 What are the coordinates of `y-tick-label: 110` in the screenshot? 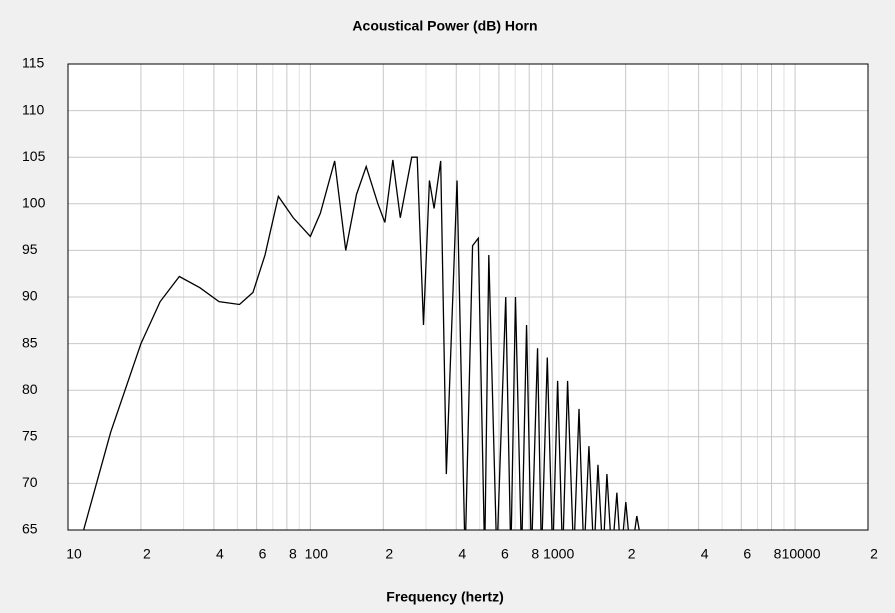 It's located at (33, 109).